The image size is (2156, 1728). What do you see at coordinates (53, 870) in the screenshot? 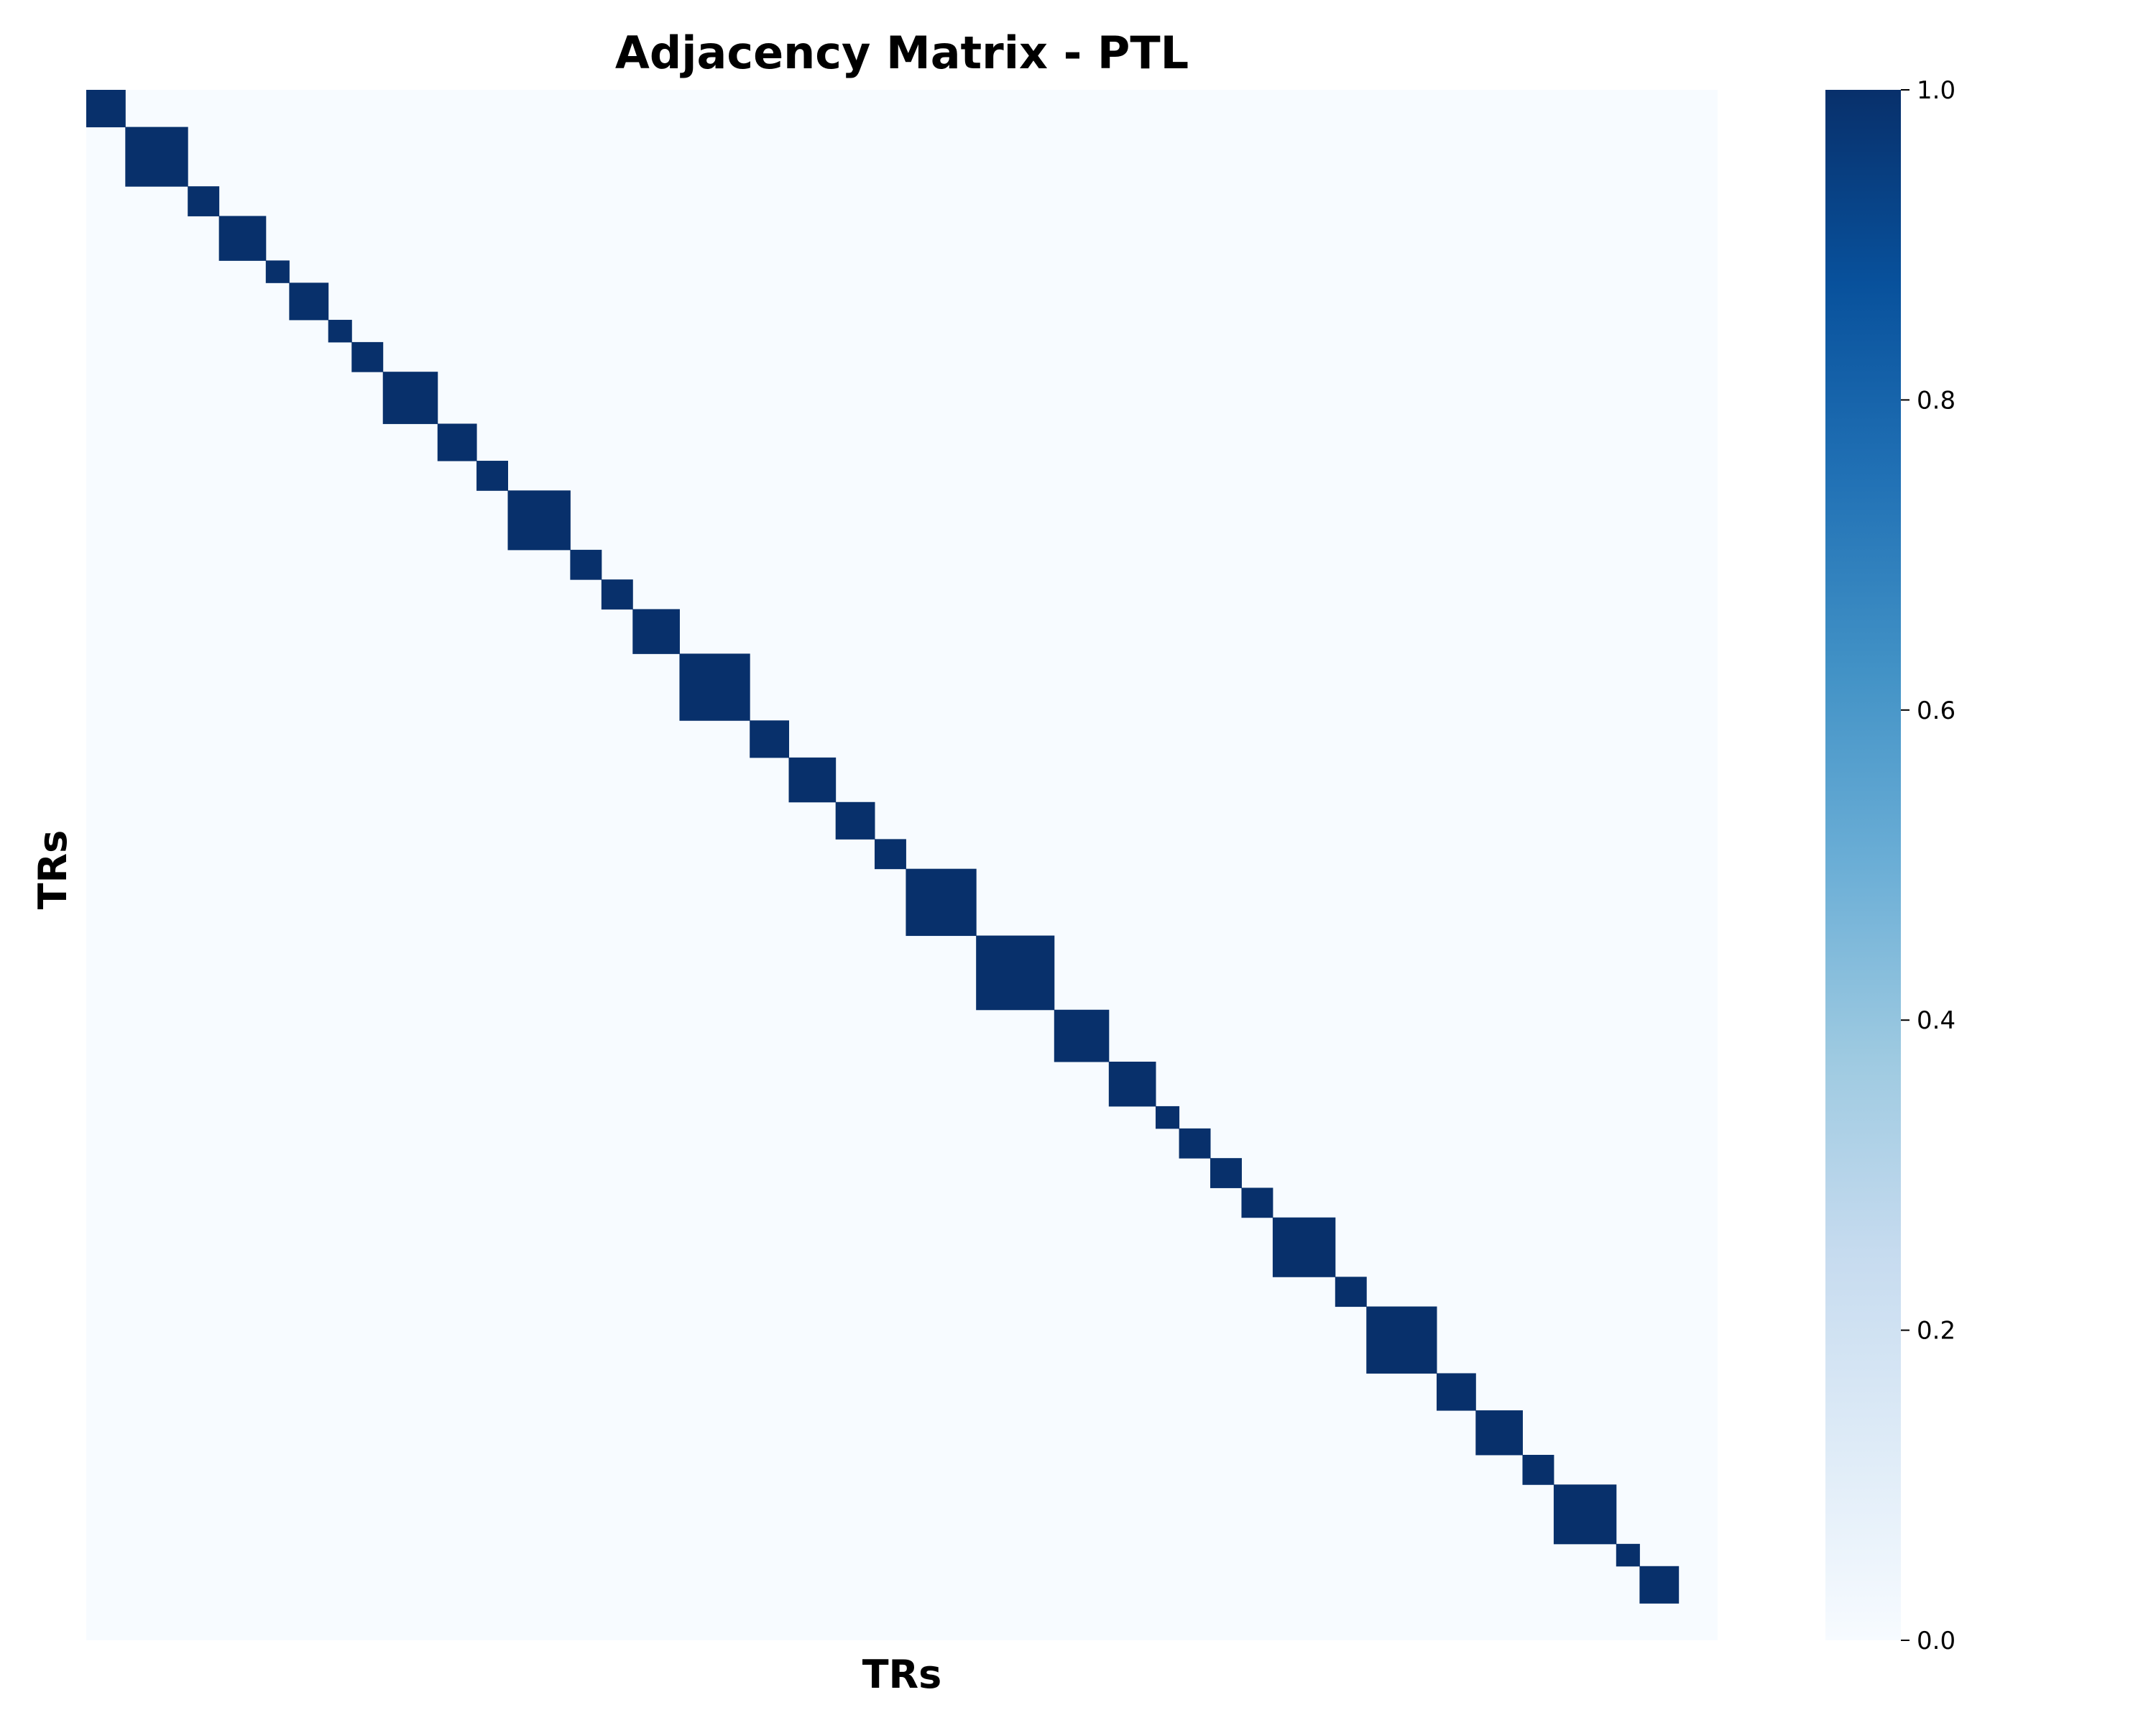
I see `y-axis-label: TRs` at bounding box center [53, 870].